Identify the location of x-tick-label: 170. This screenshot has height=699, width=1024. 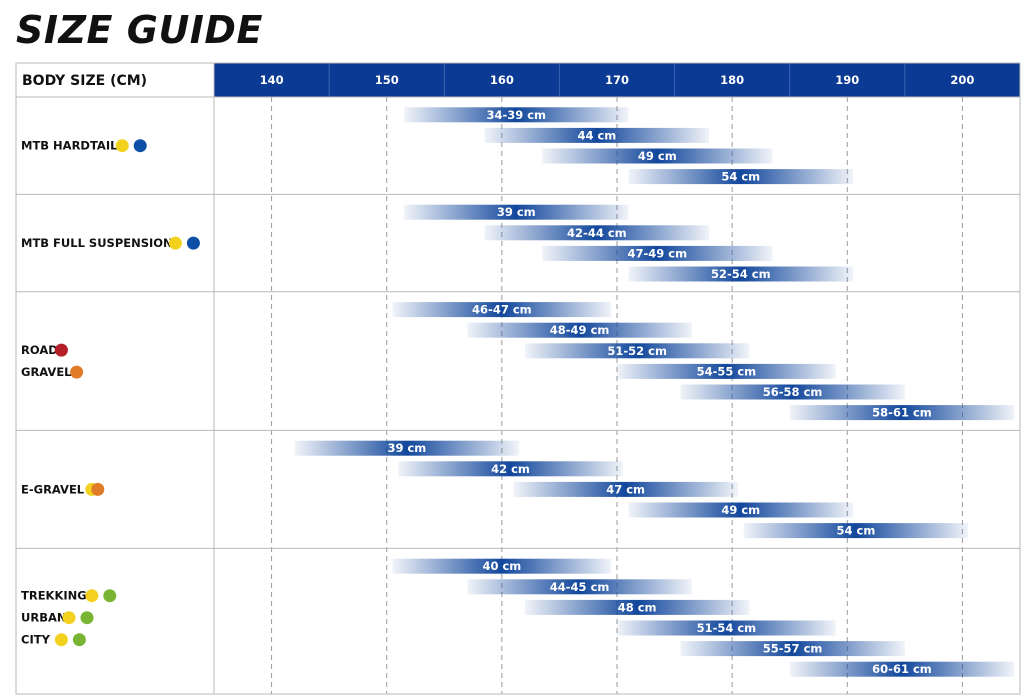
(617, 80).